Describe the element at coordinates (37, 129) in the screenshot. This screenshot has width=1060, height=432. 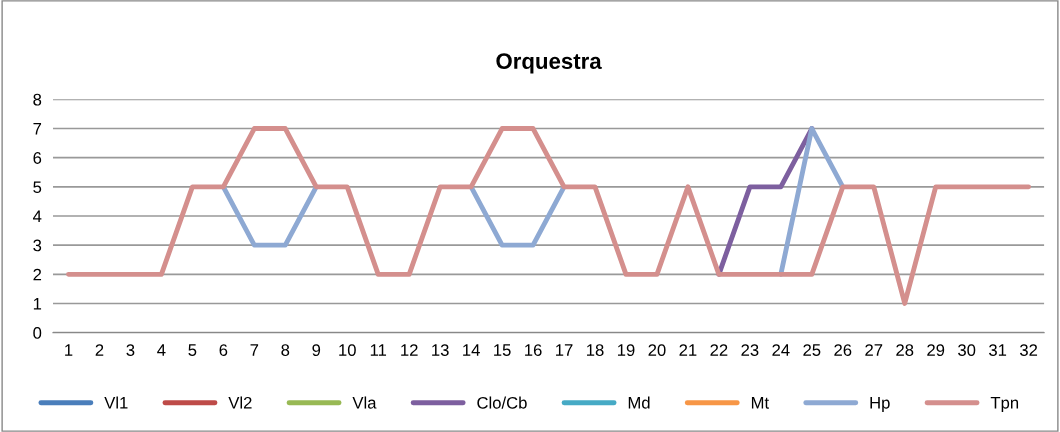
I see `y-tick-label: 7` at that location.